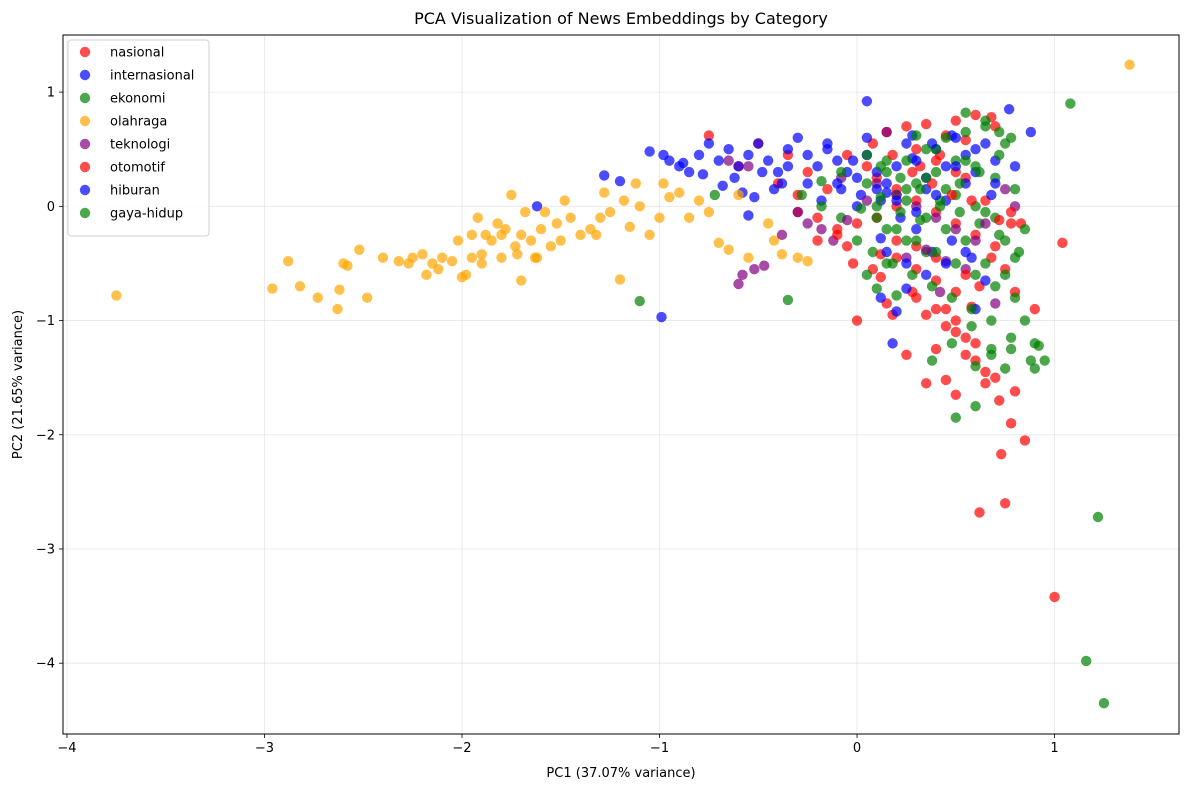 This screenshot has height=790, width=1190. What do you see at coordinates (51, 207) in the screenshot?
I see `y-tick-label: 0` at bounding box center [51, 207].